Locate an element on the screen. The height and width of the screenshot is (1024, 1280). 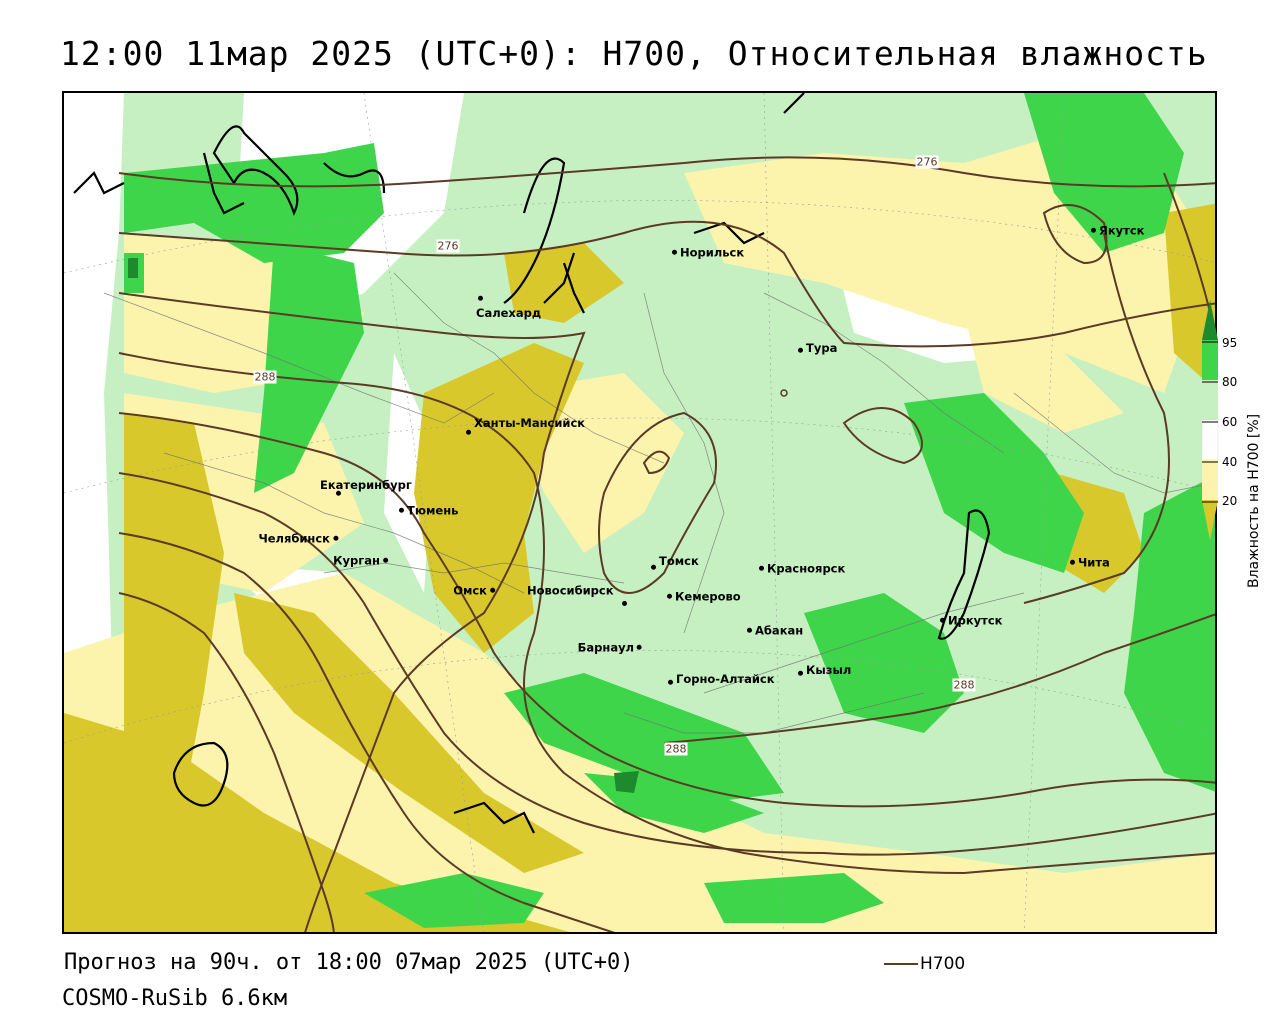
isohypse-swatch is located at coordinates (901, 964).